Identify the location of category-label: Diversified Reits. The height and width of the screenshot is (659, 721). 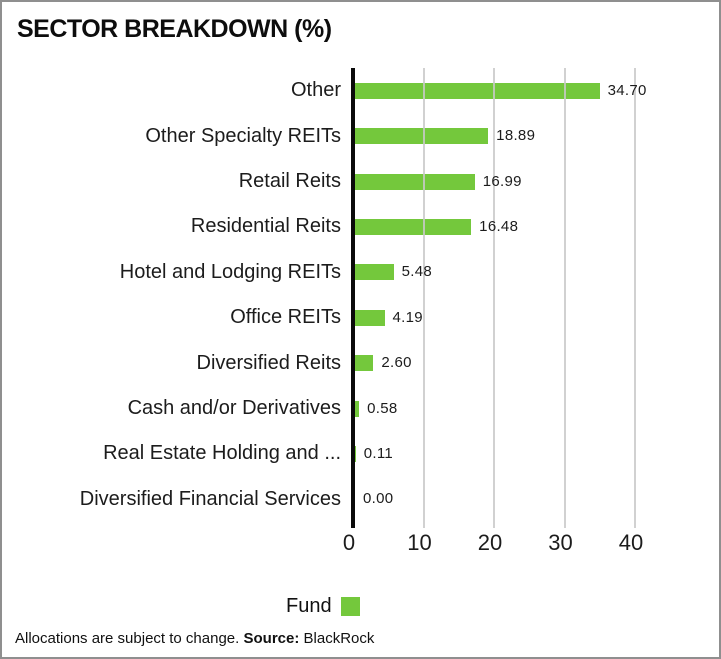
(268, 362).